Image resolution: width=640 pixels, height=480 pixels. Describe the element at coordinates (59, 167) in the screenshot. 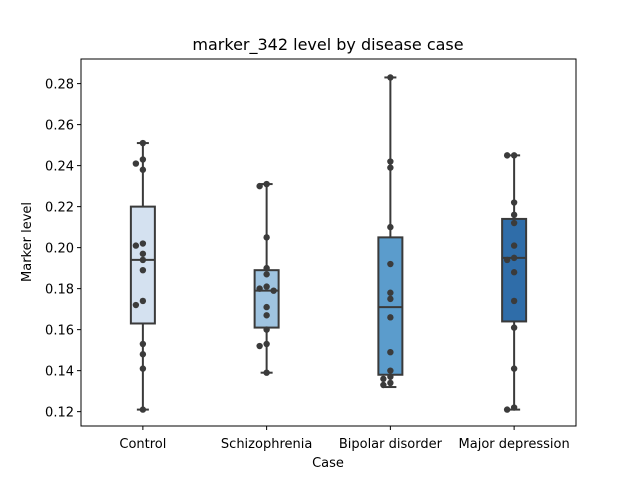

I see `y-tick-label: 0.24` at that location.